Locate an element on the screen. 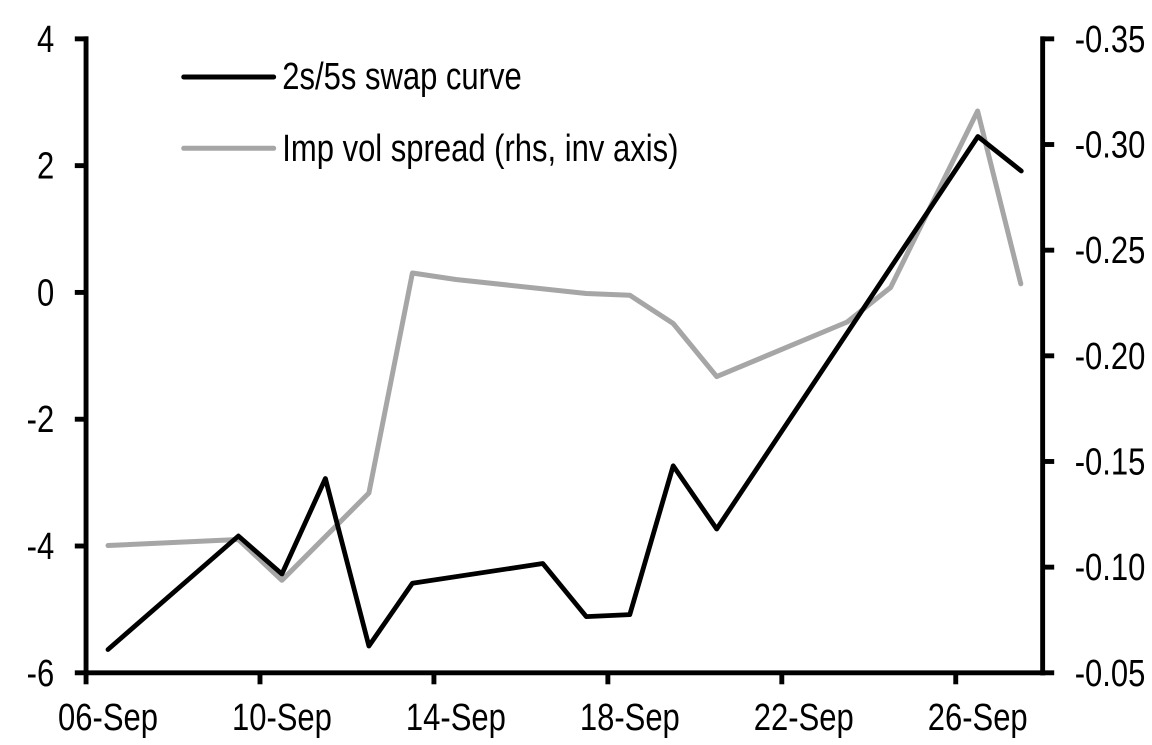 This screenshot has height=745, width=1152. svg-text: -6 is located at coordinates (41, 674).